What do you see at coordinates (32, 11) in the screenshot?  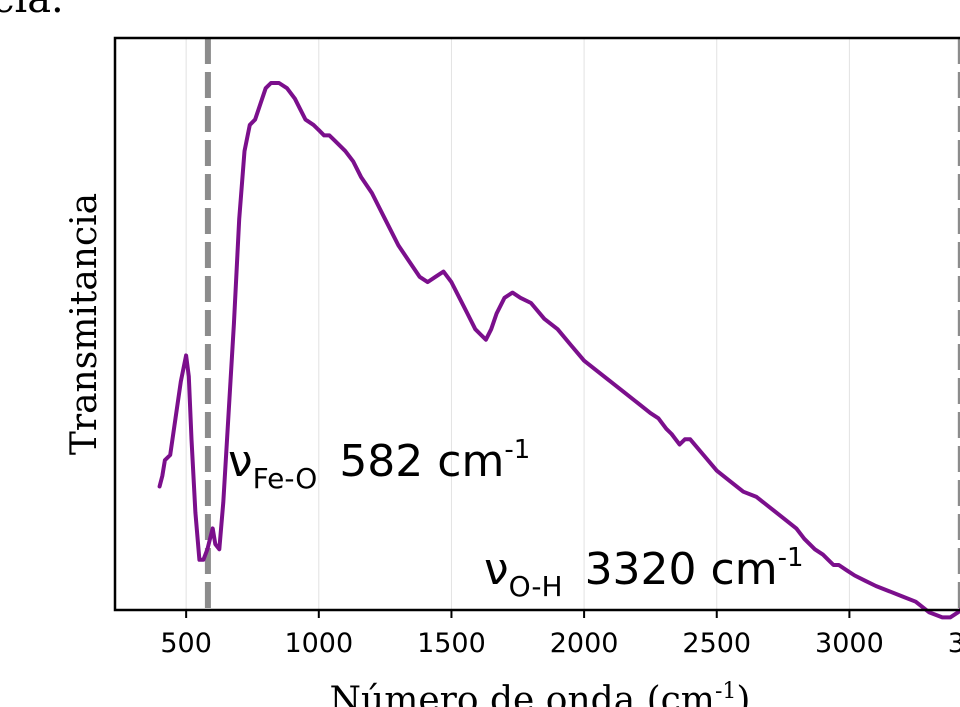 I see `clipped-title-text: cia.` at bounding box center [32, 11].